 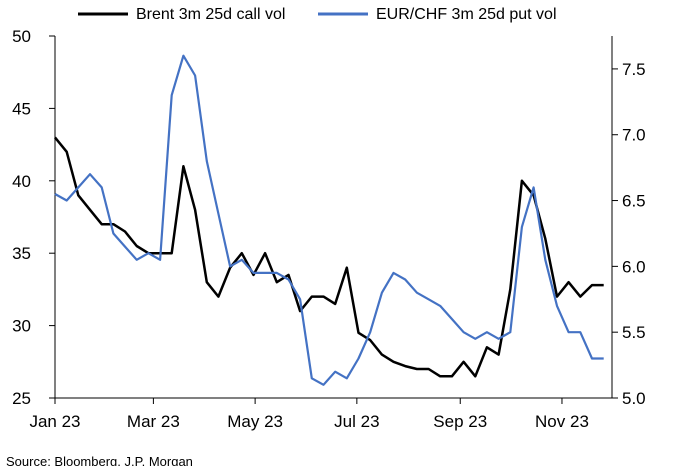 I want to click on y-left-tick-label: 25, so click(x=21, y=398).